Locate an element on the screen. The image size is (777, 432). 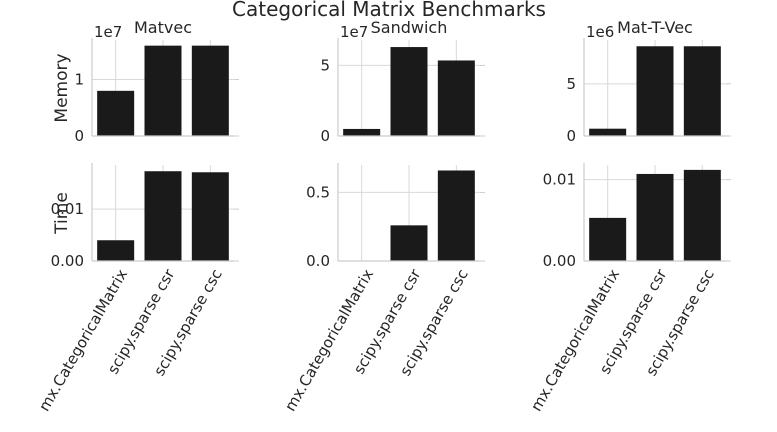
axis-offset-text: 1e6 is located at coordinates (600, 32).